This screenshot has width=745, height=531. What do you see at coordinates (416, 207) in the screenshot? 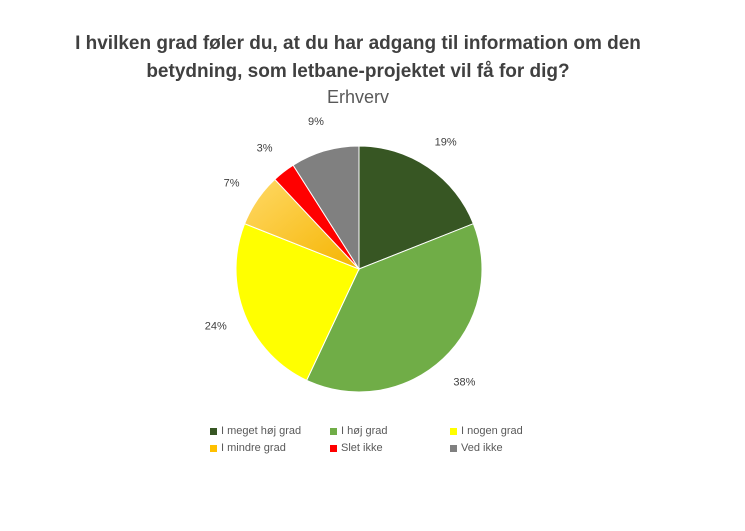
I see `pie-slice-i-meget-h-j-grad` at bounding box center [416, 207].